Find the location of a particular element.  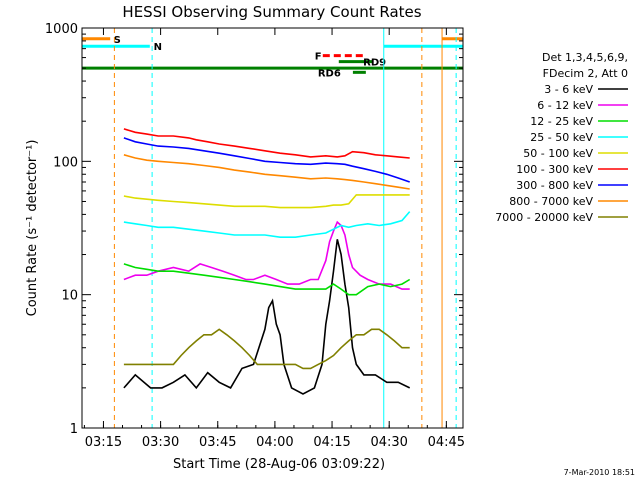

x-tick-label-04-45: 04:45 is located at coordinates (446, 442).